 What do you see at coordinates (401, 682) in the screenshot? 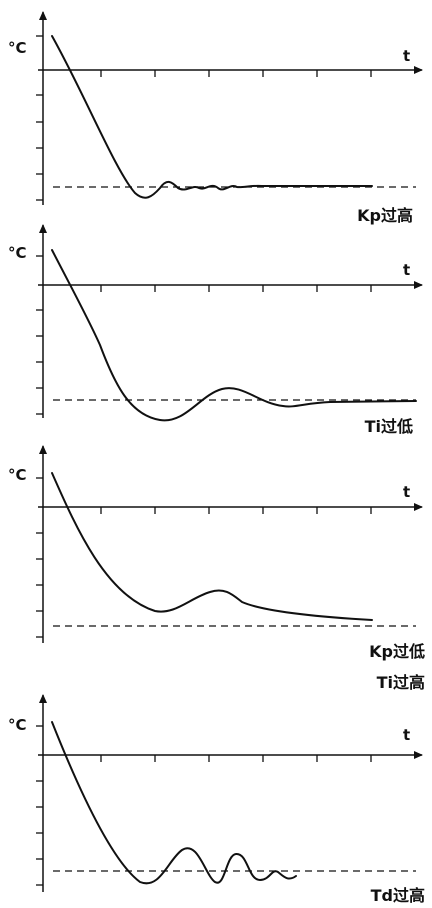
I see `caption-line-2: Ti过高` at bounding box center [401, 682].